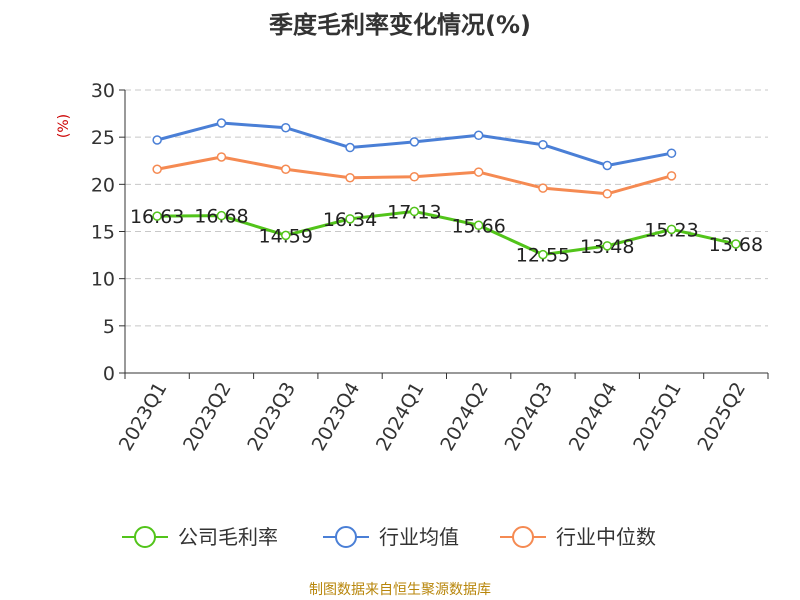  I want to click on y-axis-ticks: 0 5 10 15 20 25 30, so click(108, 232).